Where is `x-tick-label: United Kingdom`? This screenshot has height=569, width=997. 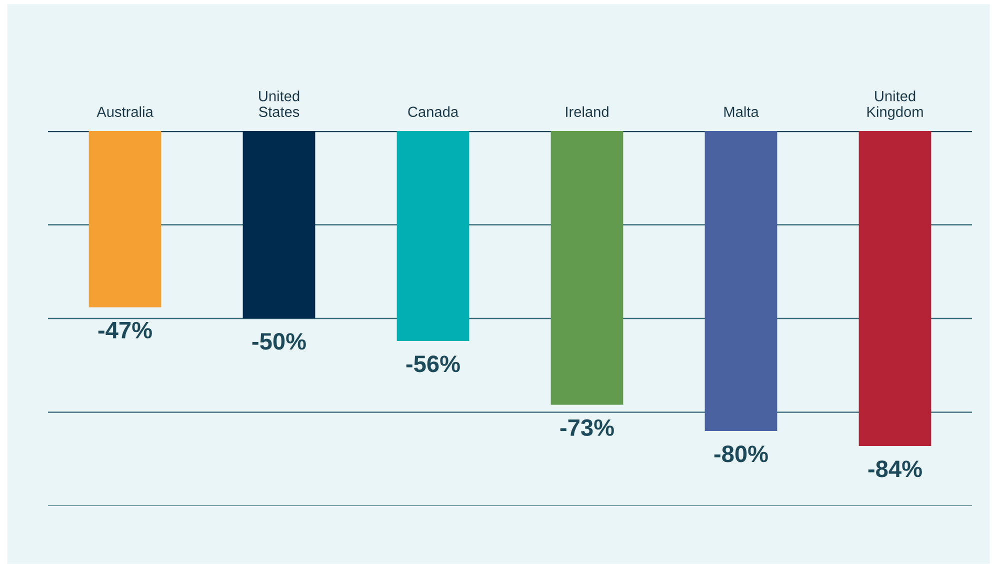
x-tick-label: United Kingdom is located at coordinates (895, 105).